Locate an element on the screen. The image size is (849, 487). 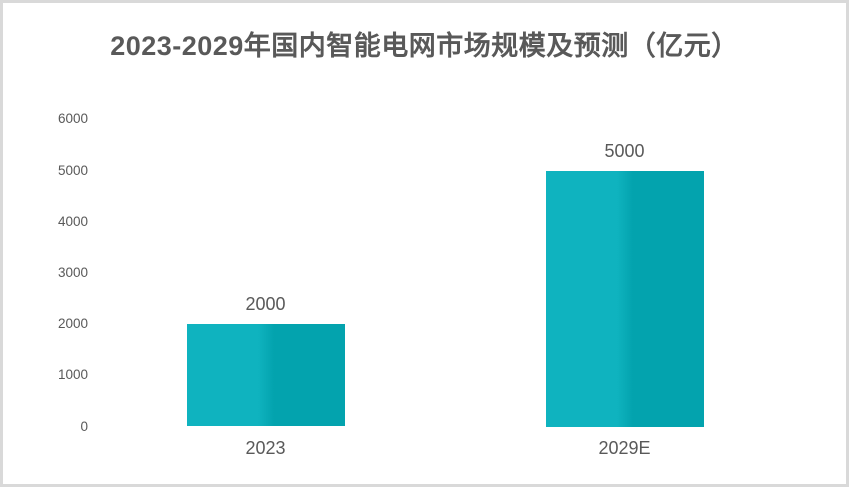
bar-data-label: 5000 is located at coordinates (624, 150).